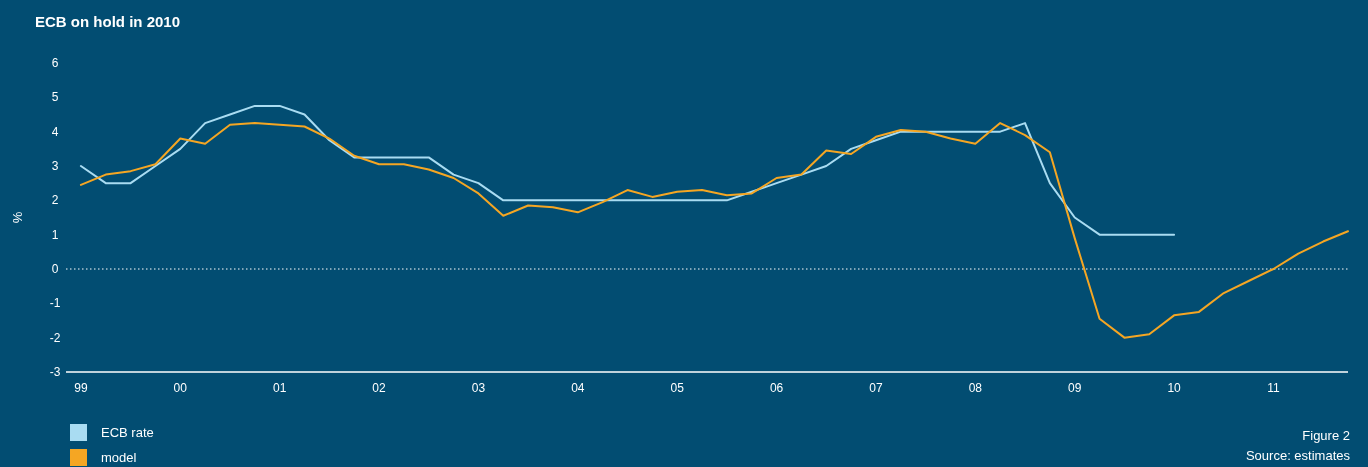 This screenshot has width=1368, height=467. What do you see at coordinates (975, 388) in the screenshot?
I see `x-tick-label: 08` at bounding box center [975, 388].